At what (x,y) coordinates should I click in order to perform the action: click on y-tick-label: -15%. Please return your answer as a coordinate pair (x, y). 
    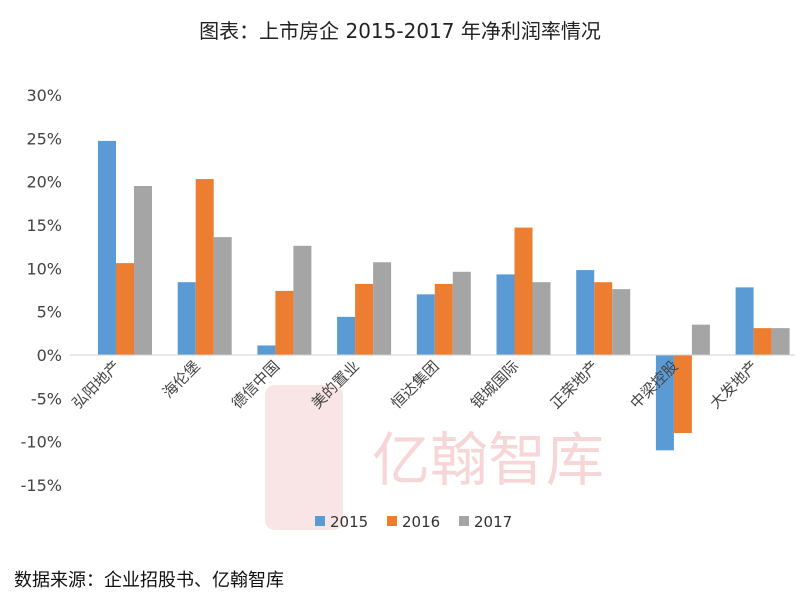
    Looking at the image, I should click on (41, 485).